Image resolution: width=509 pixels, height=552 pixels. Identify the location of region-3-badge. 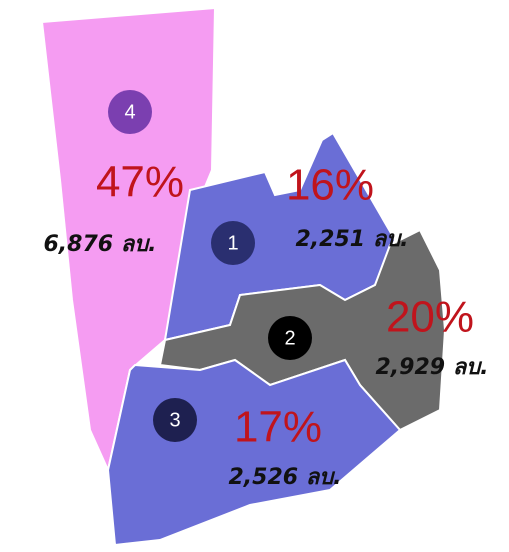
(175, 420).